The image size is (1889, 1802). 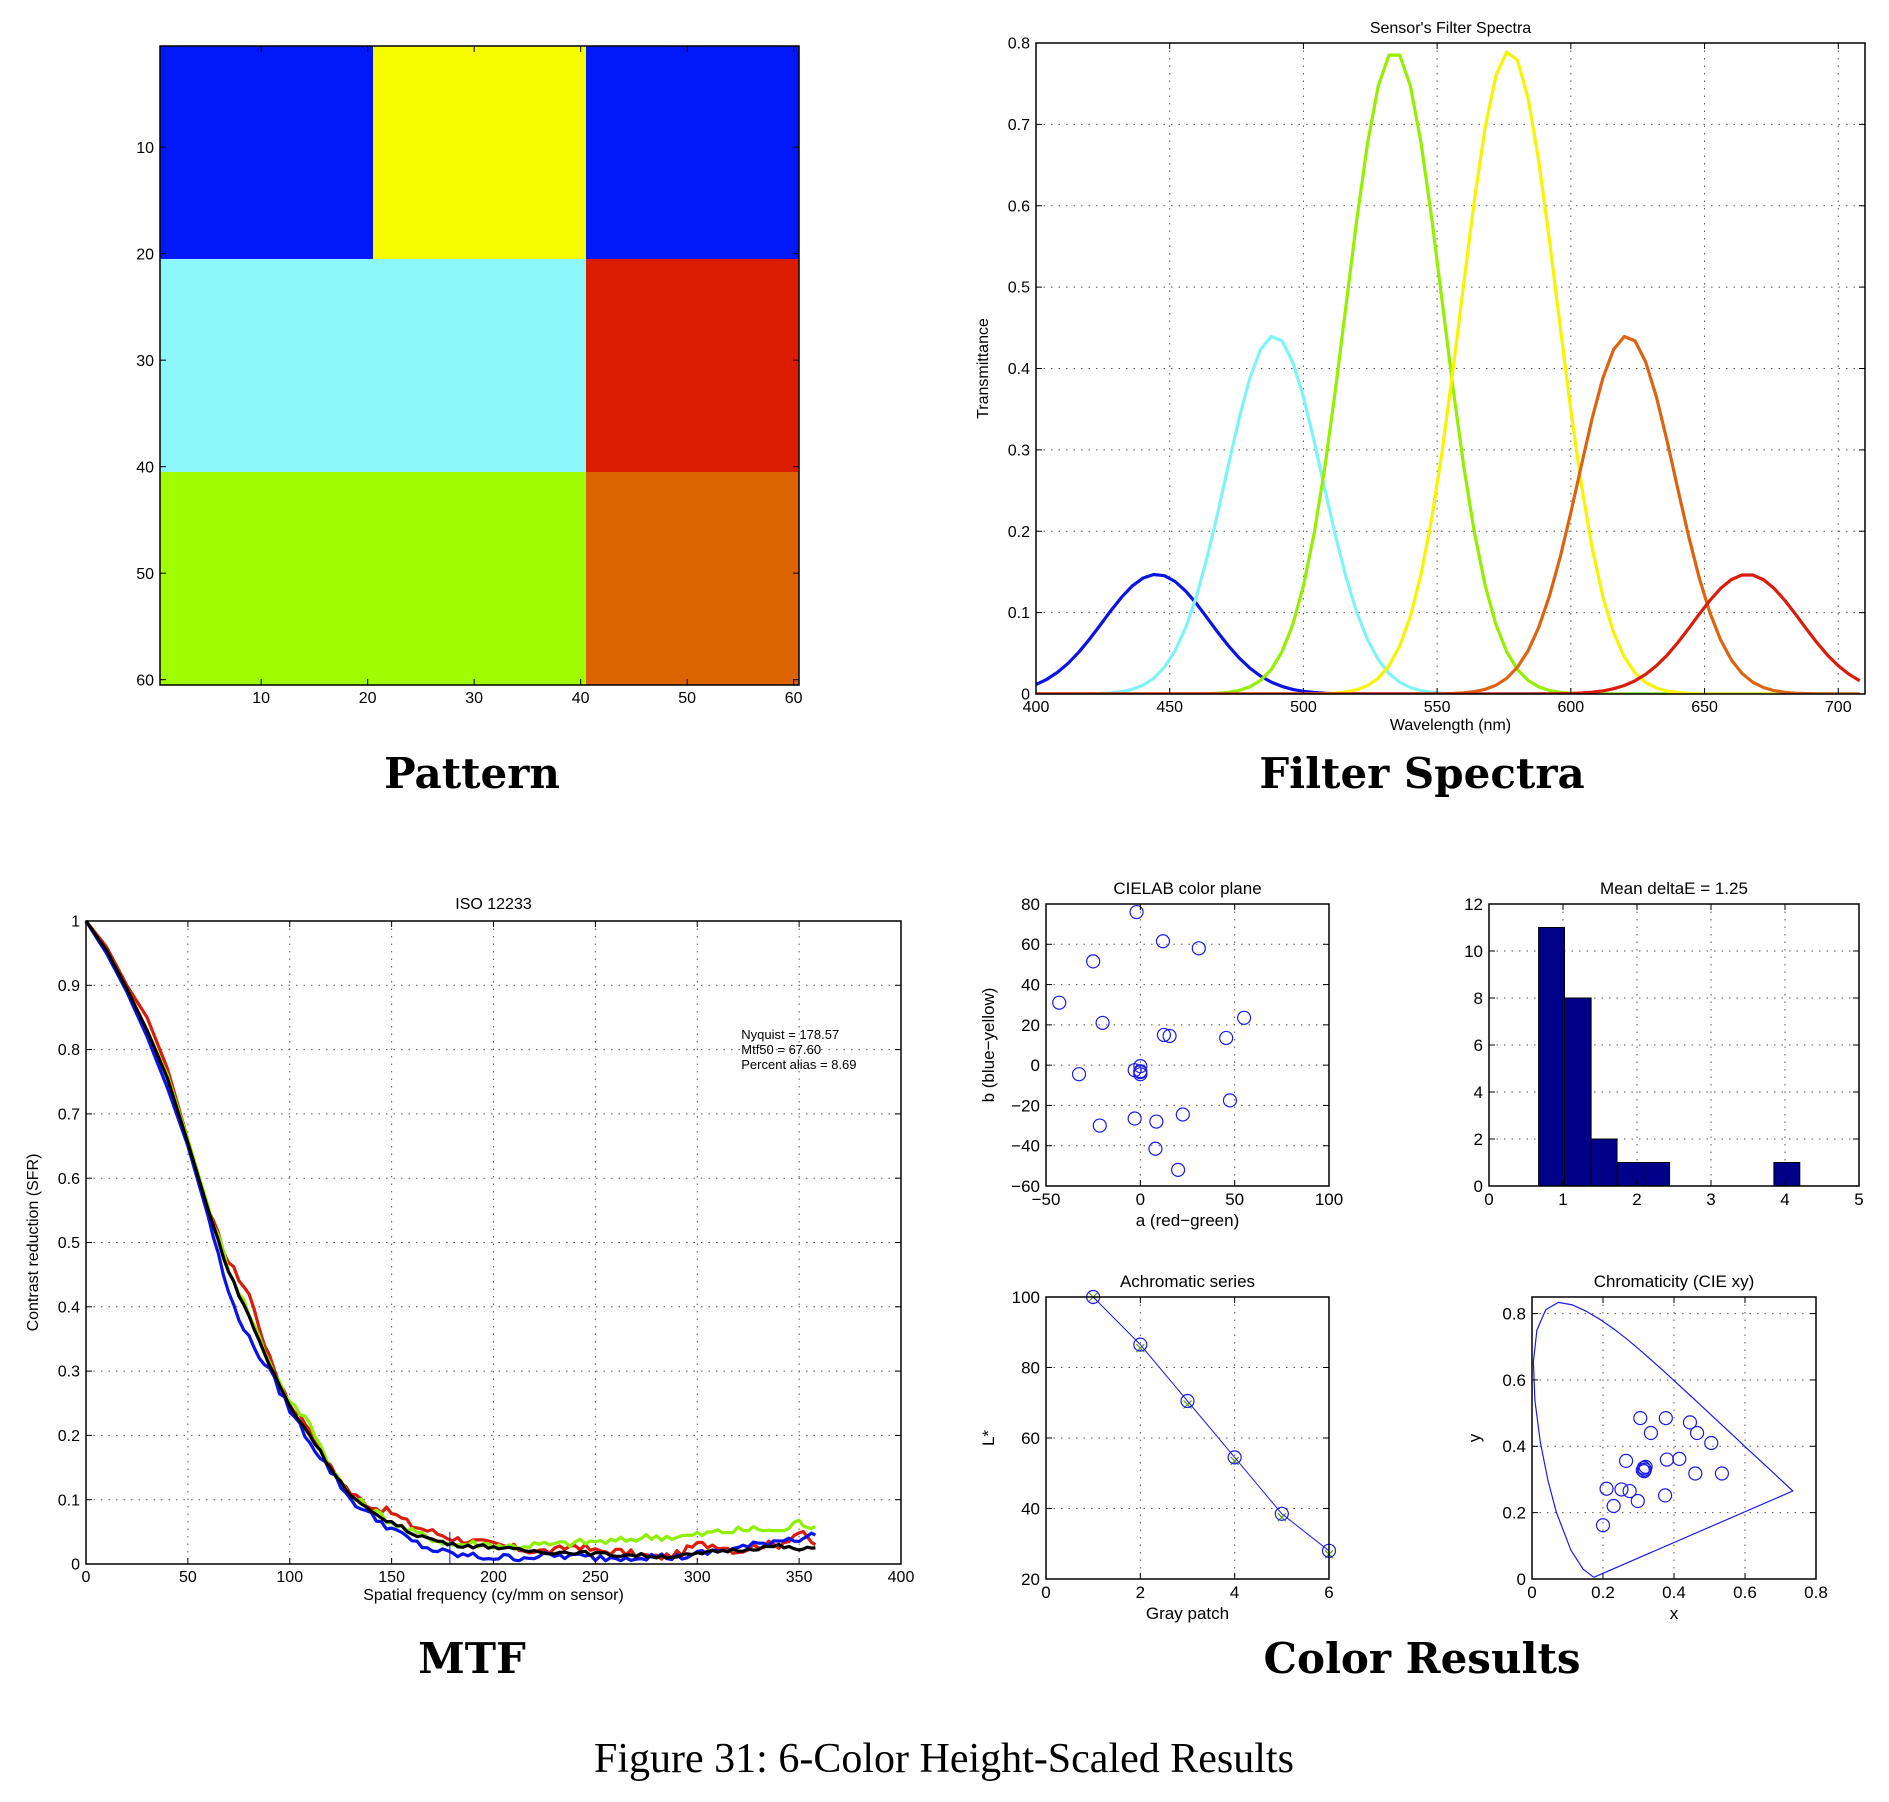 I want to click on x-tick-label: 30, so click(x=474, y=698).